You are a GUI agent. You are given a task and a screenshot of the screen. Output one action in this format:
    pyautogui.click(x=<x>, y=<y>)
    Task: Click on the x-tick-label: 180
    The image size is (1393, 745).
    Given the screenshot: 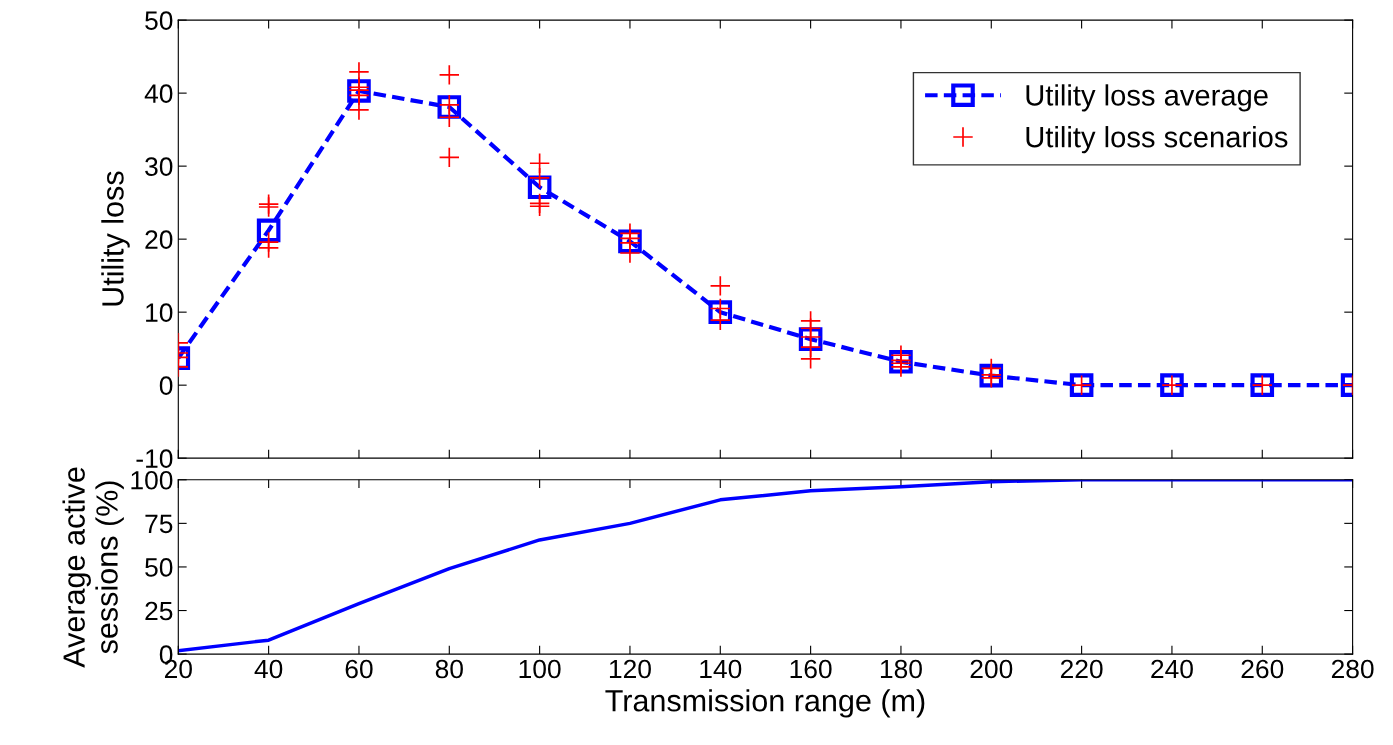 What is the action you would take?
    pyautogui.click(x=901, y=669)
    